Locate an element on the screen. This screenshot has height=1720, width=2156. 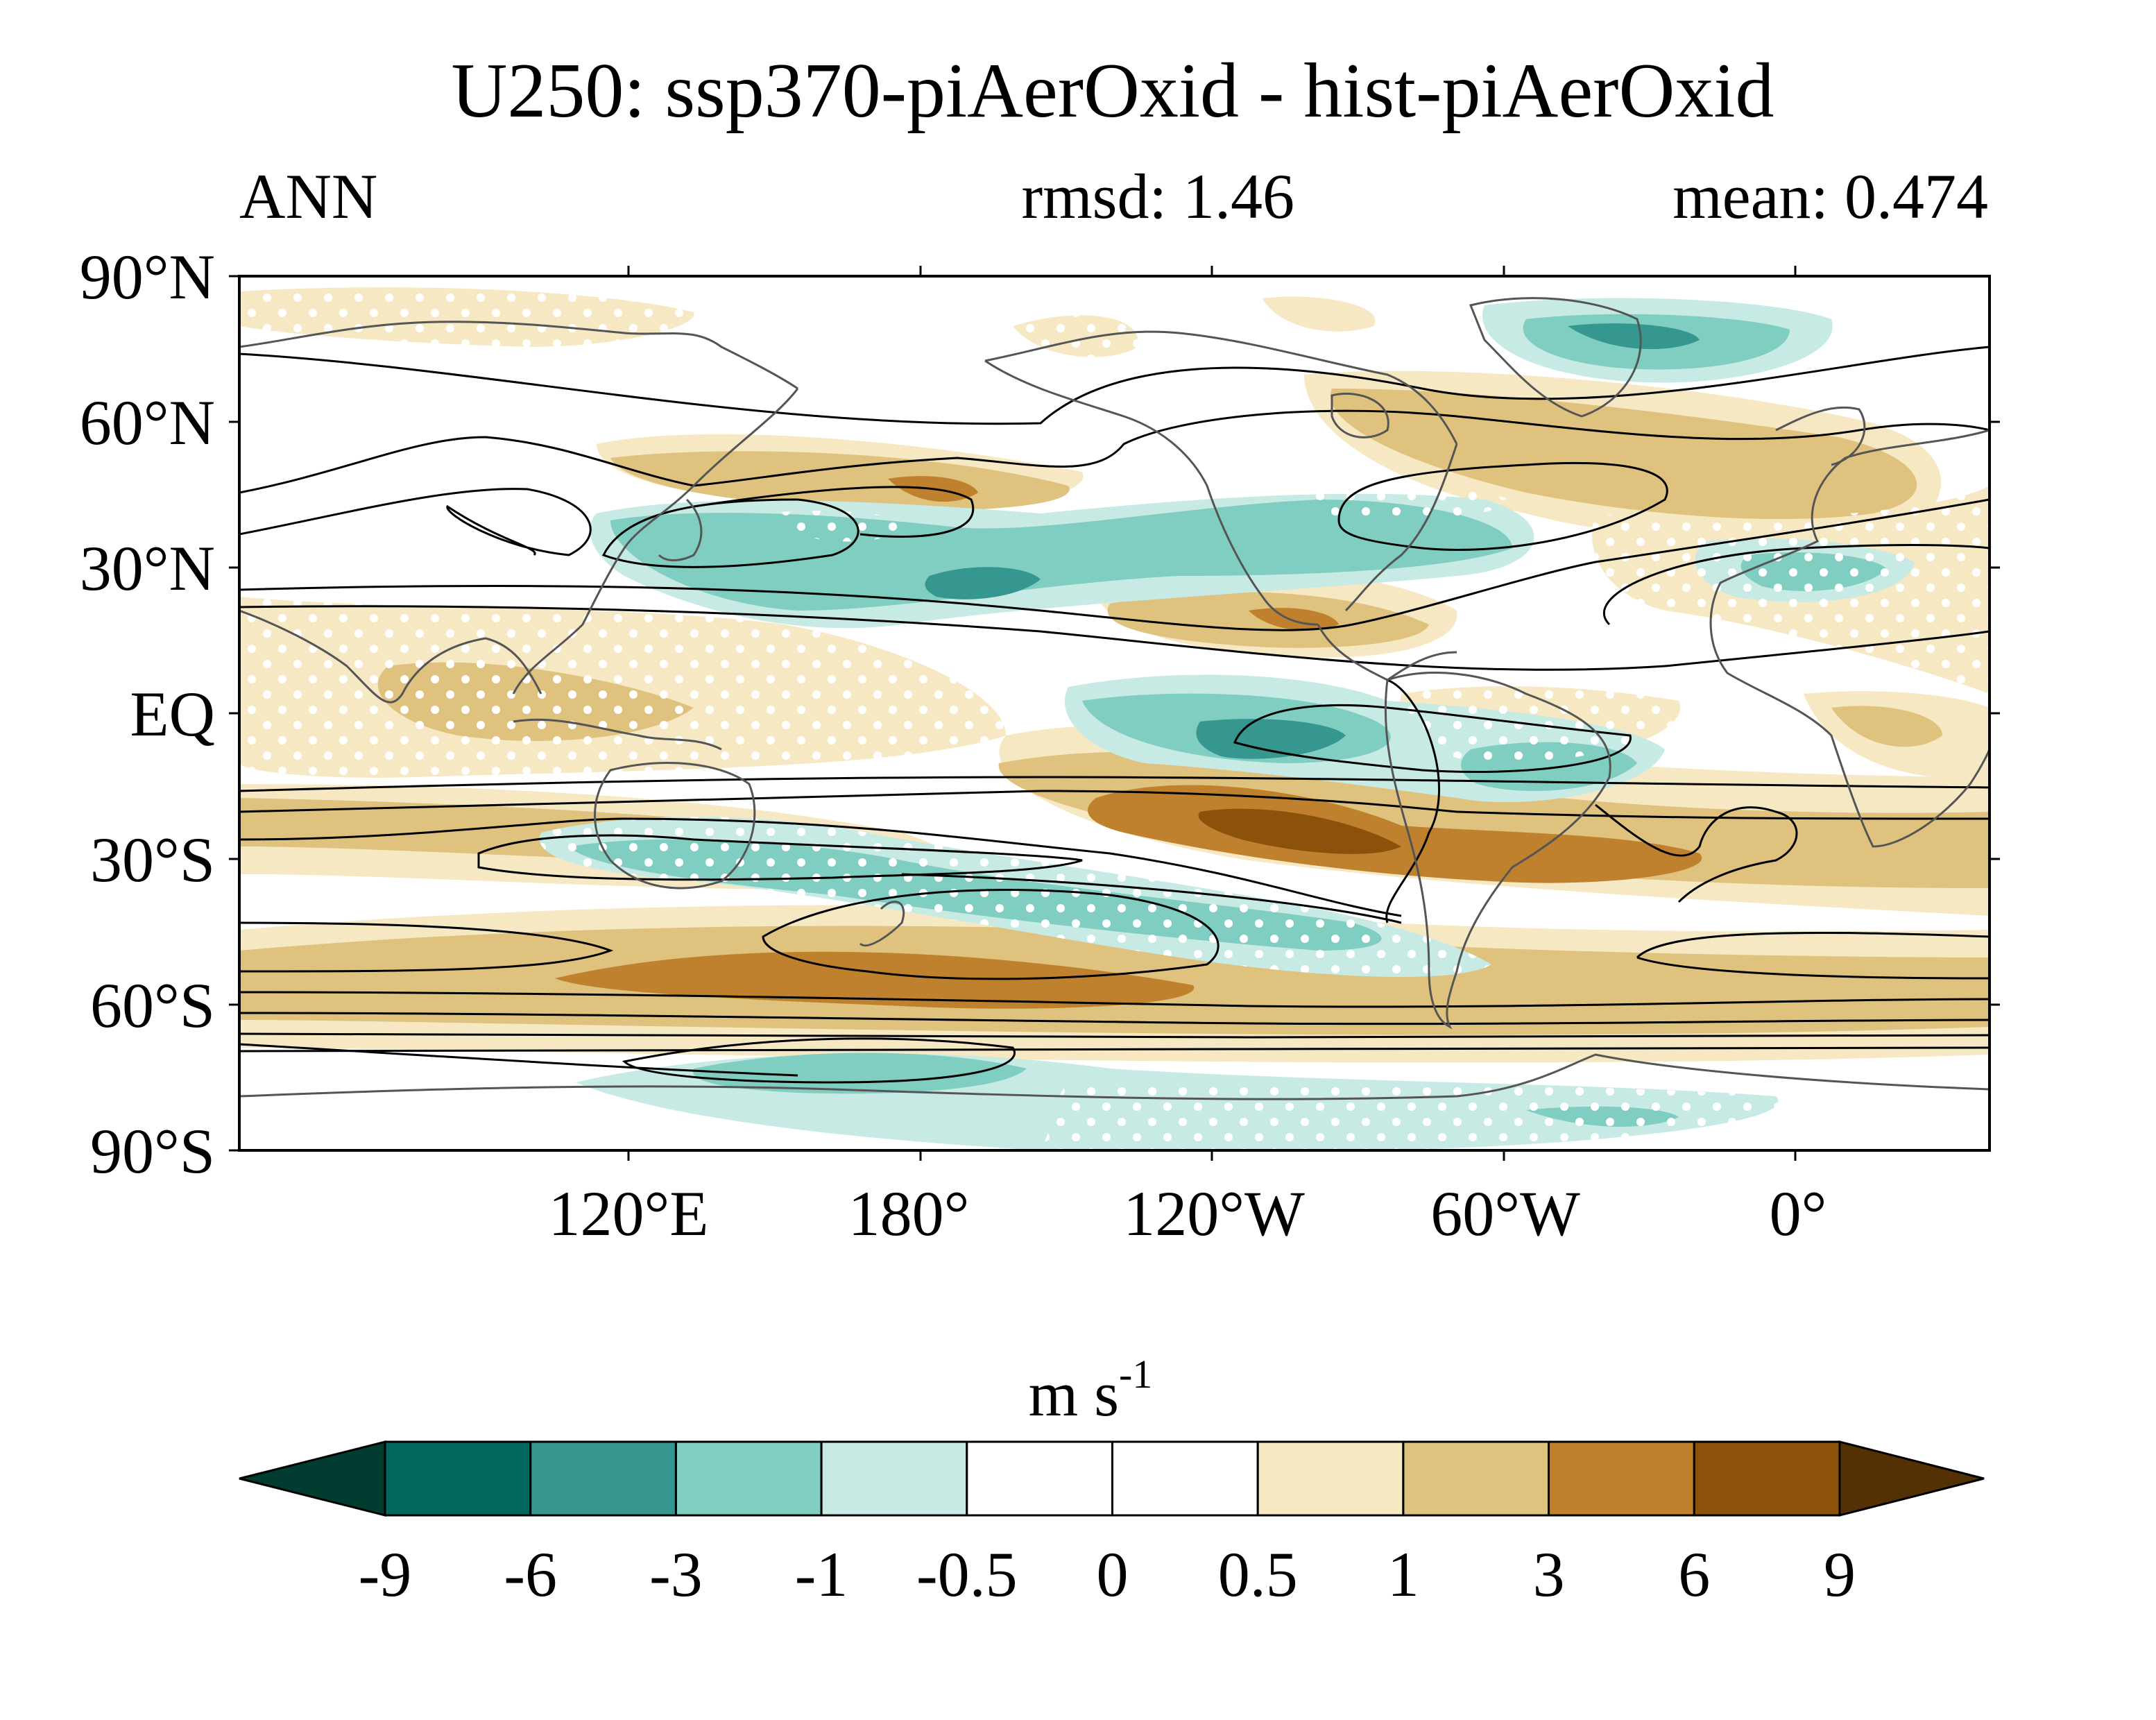
colorbar-label: -6 is located at coordinates (530, 1574).